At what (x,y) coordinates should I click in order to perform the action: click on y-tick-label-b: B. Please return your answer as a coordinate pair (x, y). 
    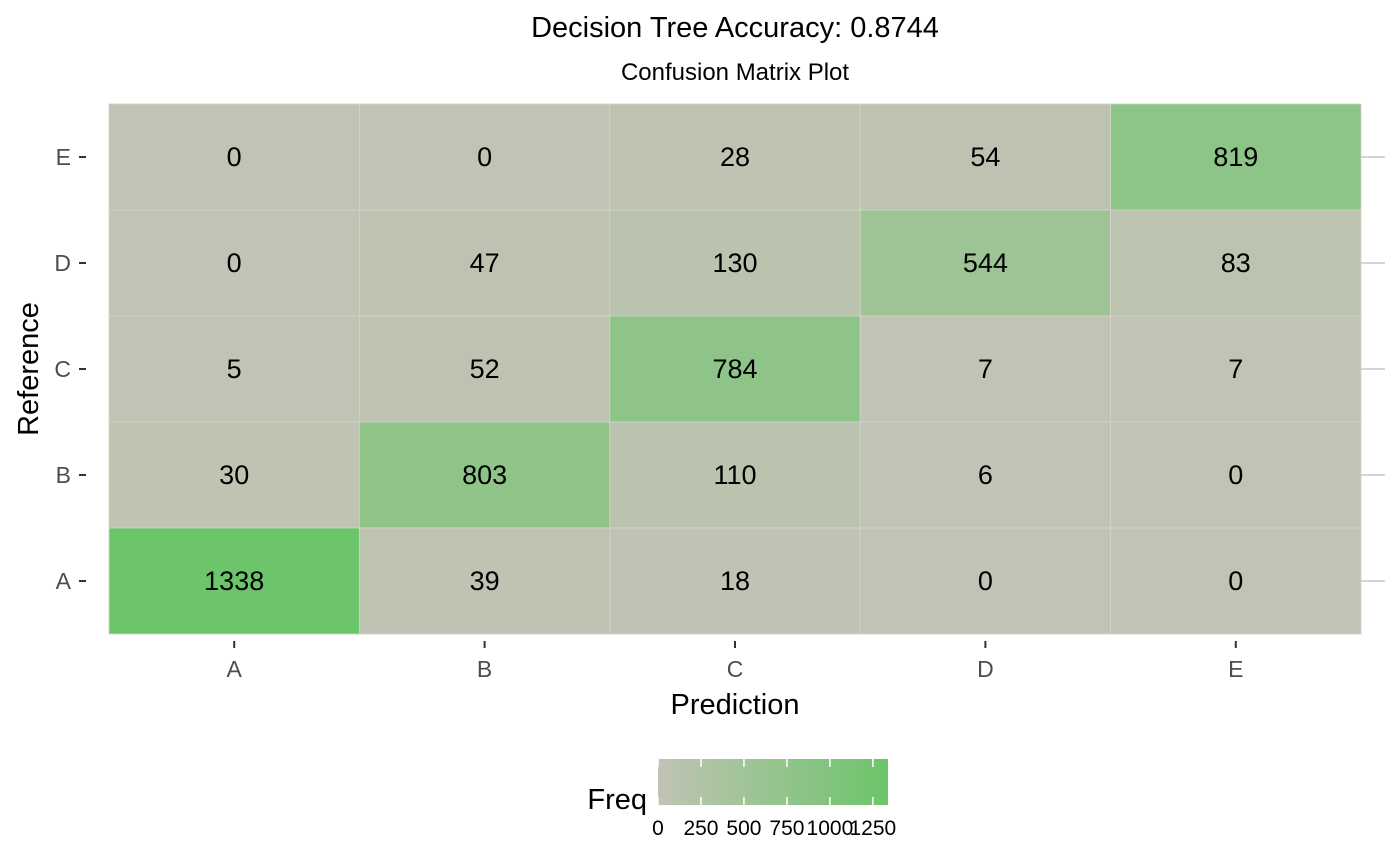
    Looking at the image, I should click on (63, 475).